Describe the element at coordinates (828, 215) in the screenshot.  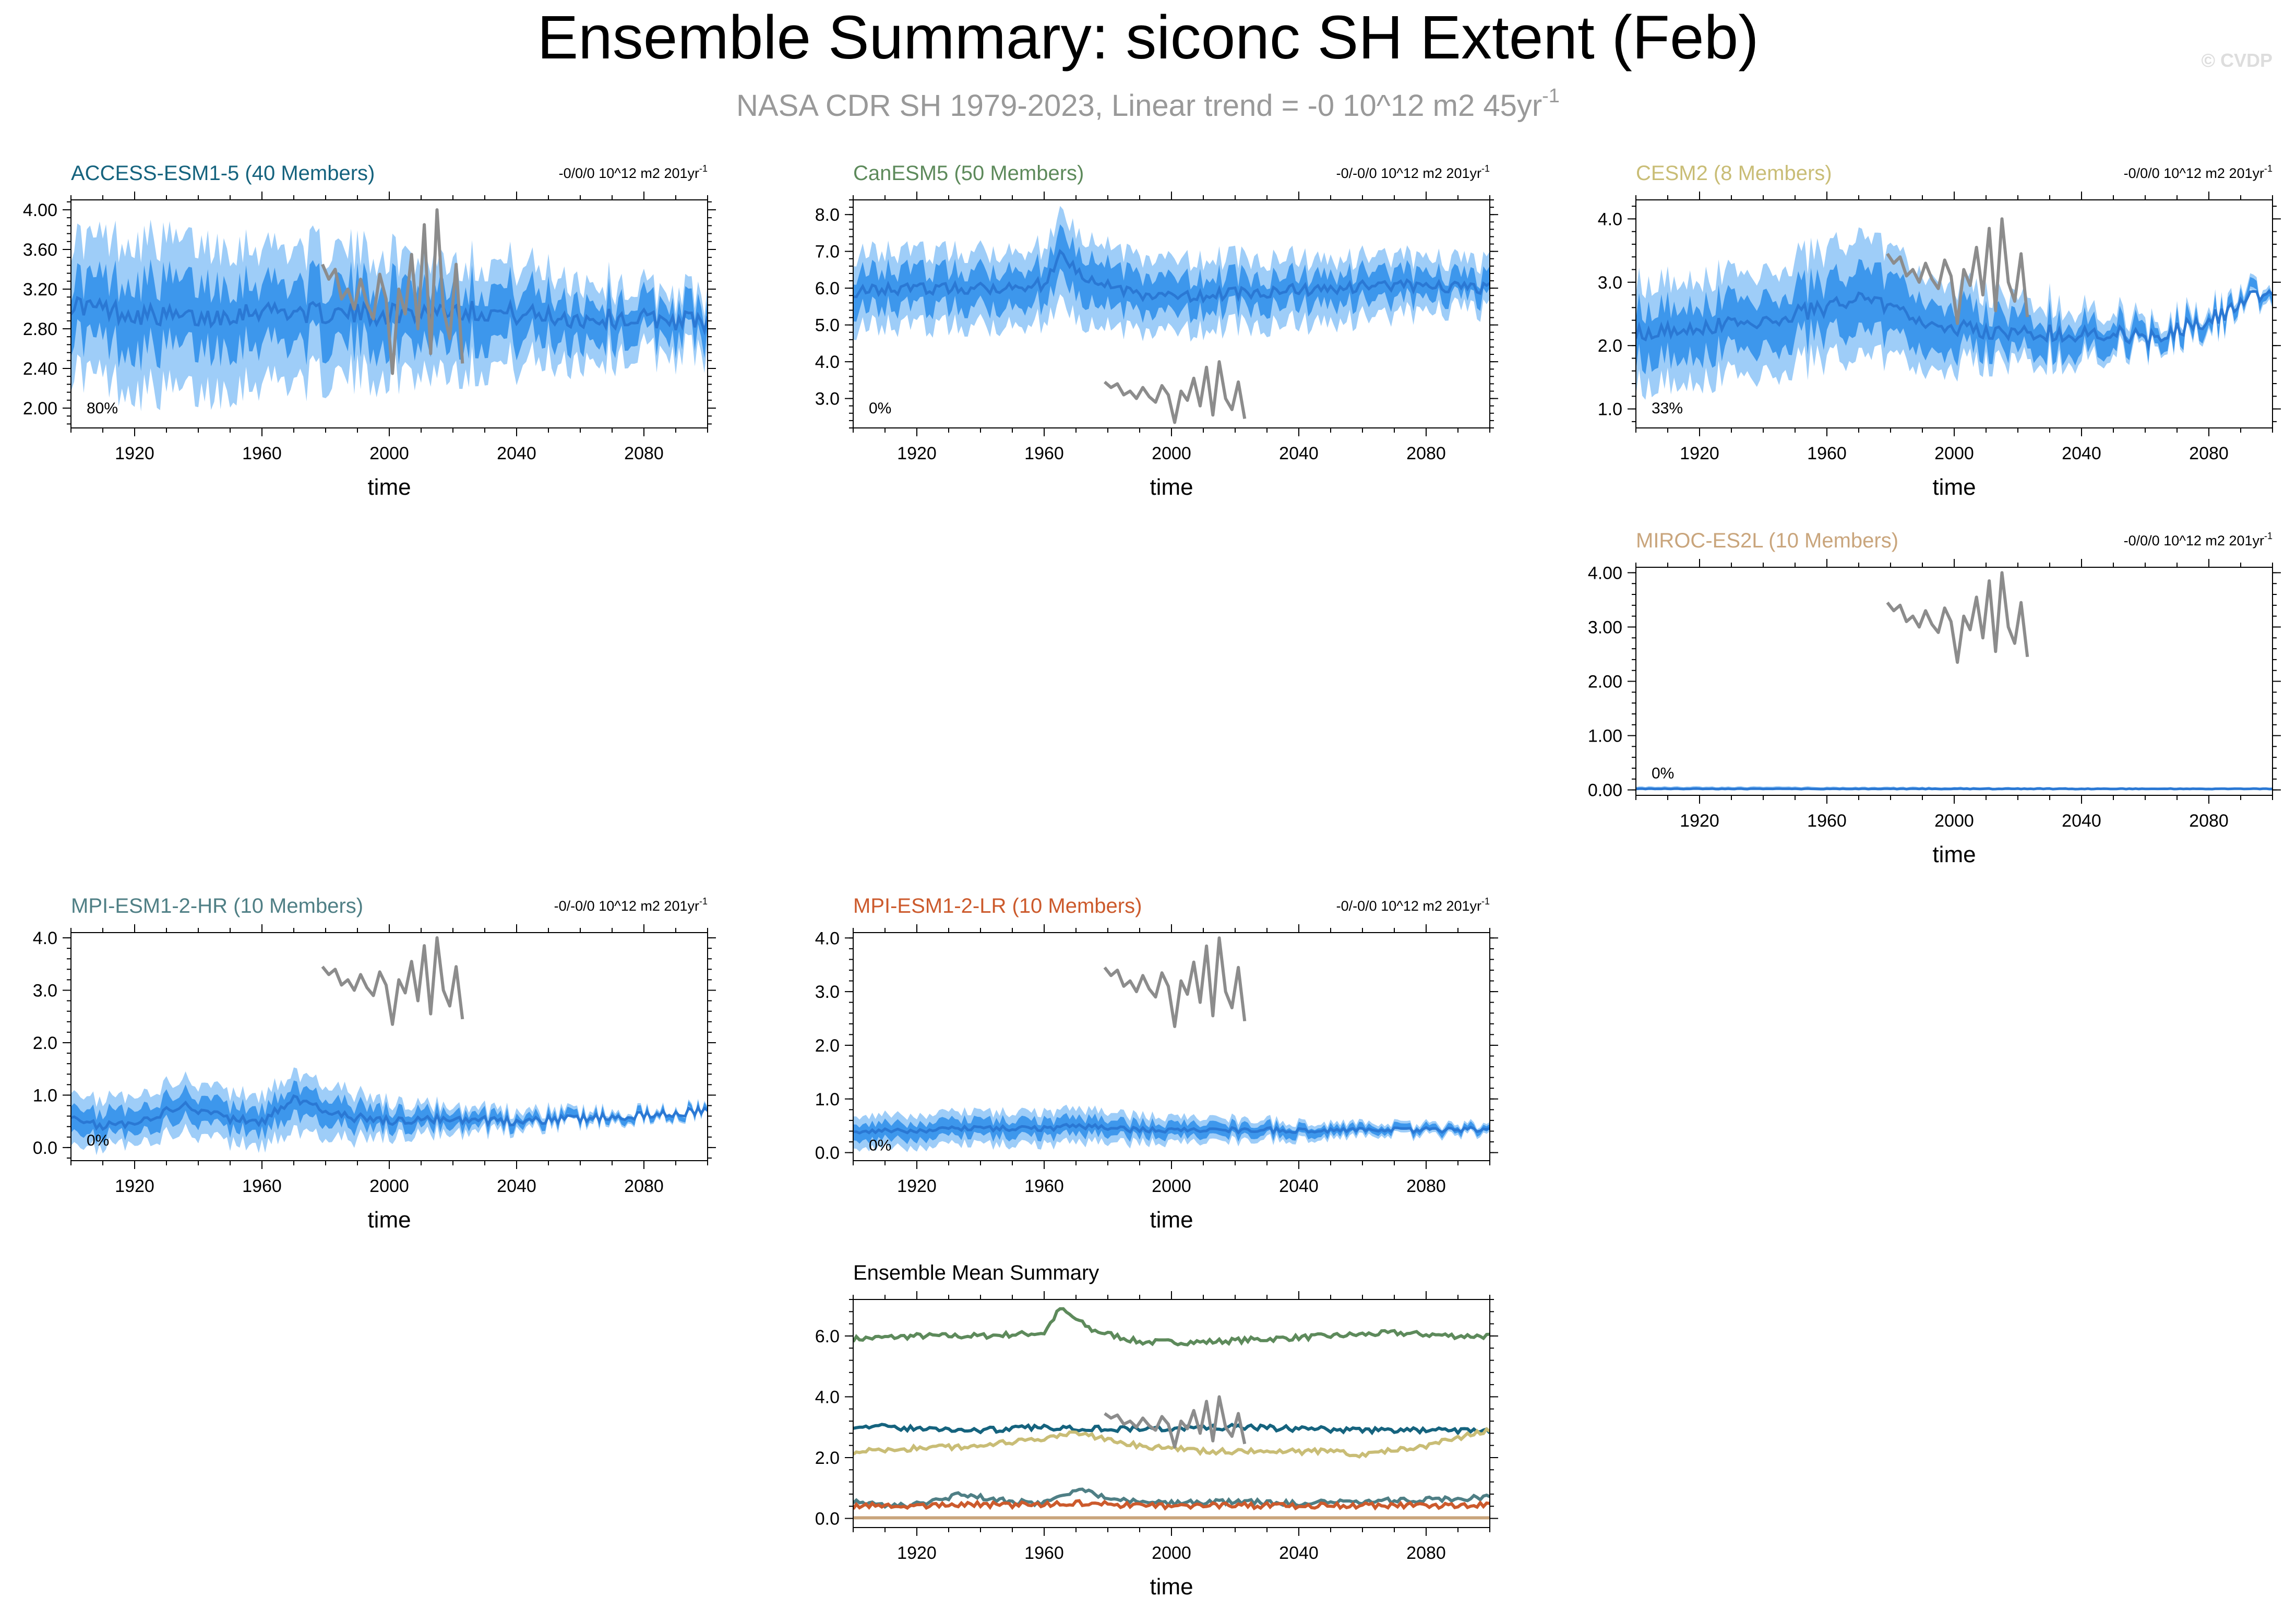
I see `y-tick-label: 8.0` at that location.